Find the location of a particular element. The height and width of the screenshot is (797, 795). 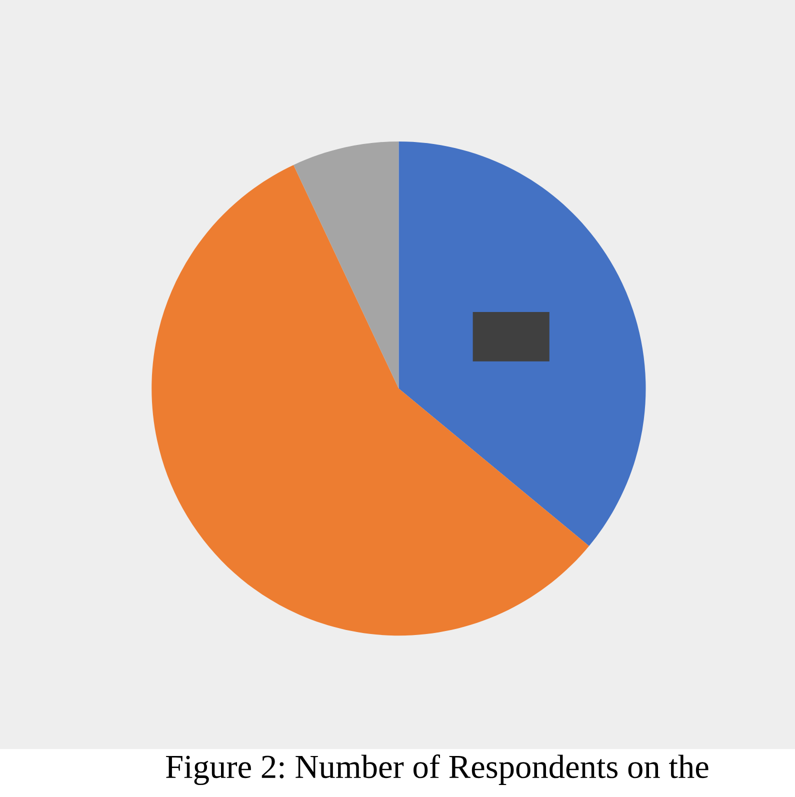

caption: Figure 2: Number of Respondents on the is located at coordinates (437, 770).